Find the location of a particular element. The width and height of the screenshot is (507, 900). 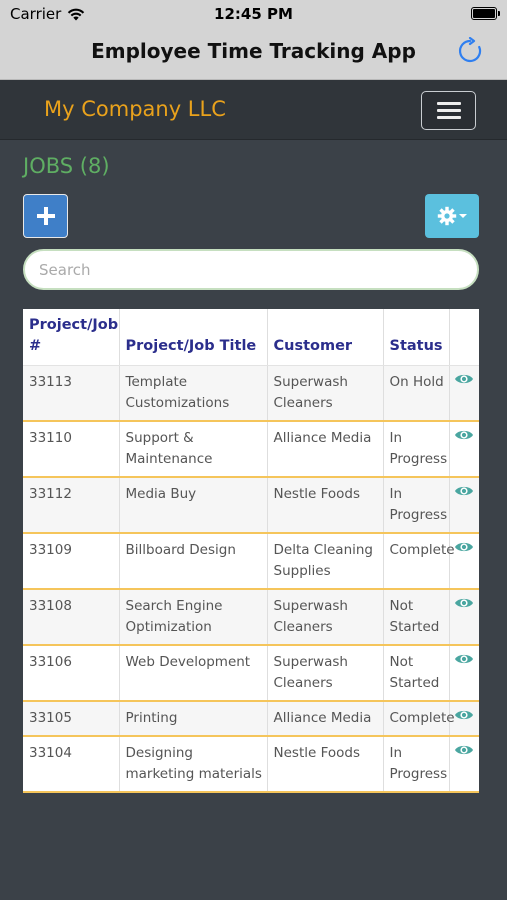

job-title-cell: Search Engine Optimization is located at coordinates (193, 617).